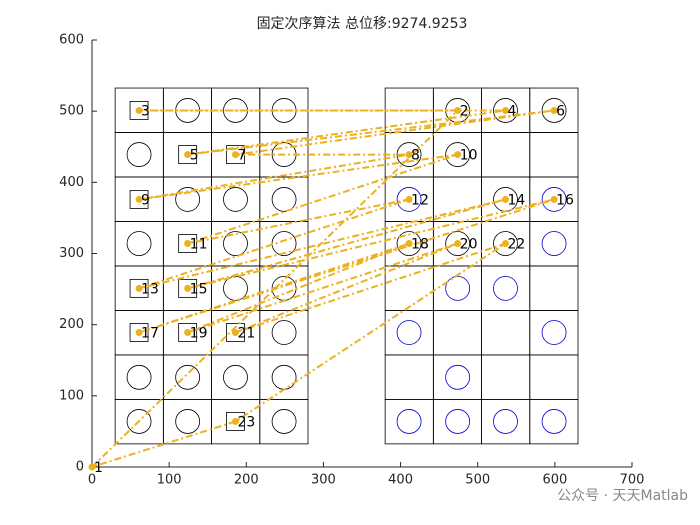  Describe the element at coordinates (516, 200) in the screenshot. I see `point-label: 14` at that location.